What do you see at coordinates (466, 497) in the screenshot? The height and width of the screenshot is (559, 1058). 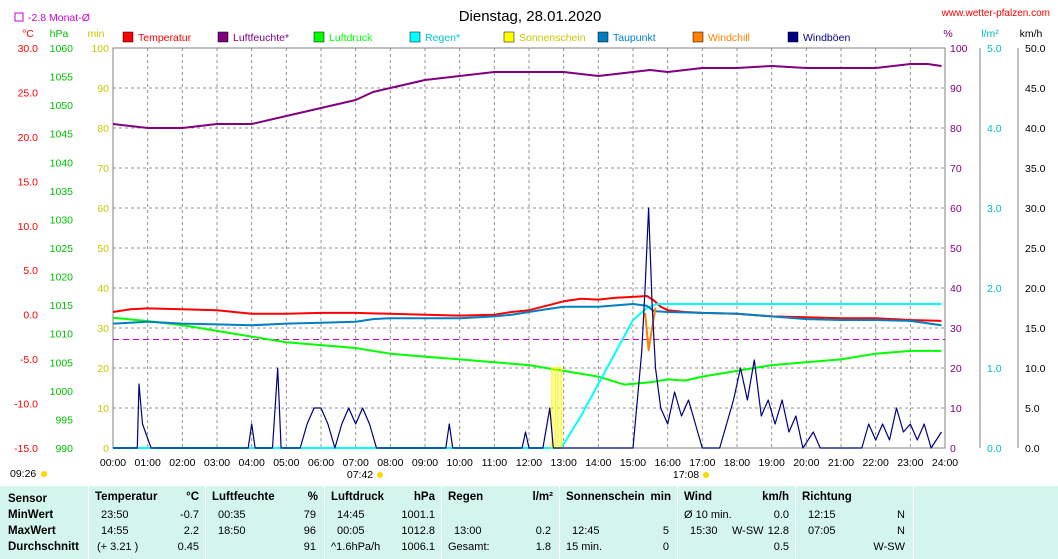 I see `regen-title: Regen` at bounding box center [466, 497].